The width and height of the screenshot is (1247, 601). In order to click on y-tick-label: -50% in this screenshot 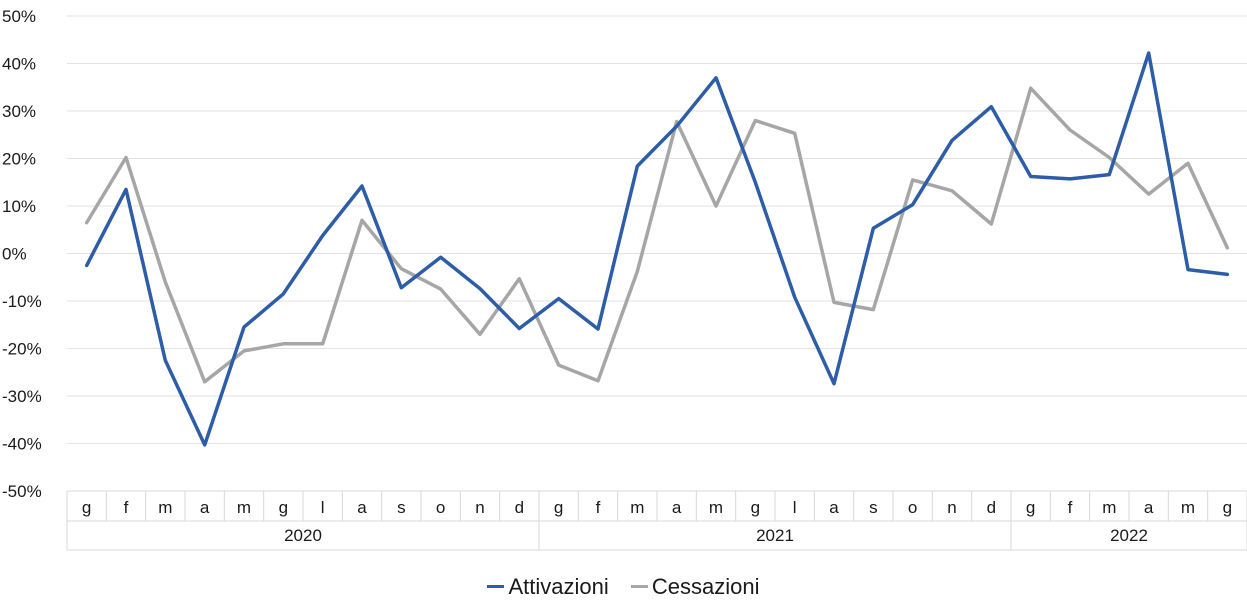, I will do `click(22, 491)`.